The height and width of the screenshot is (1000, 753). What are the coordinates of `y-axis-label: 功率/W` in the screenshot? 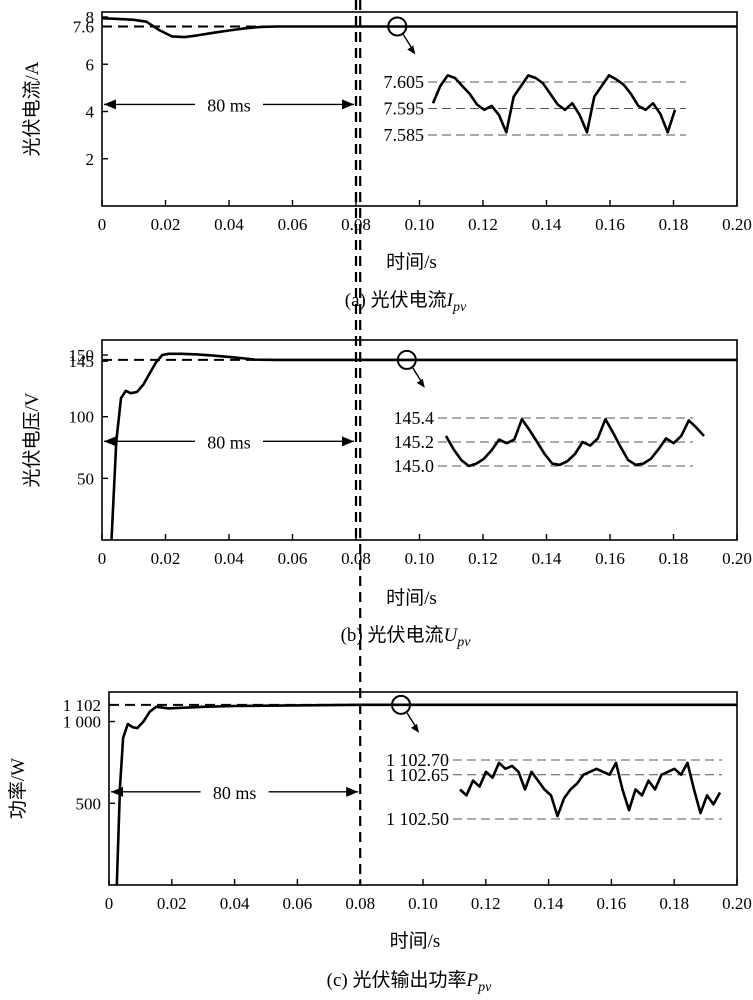 It's located at (18, 788).